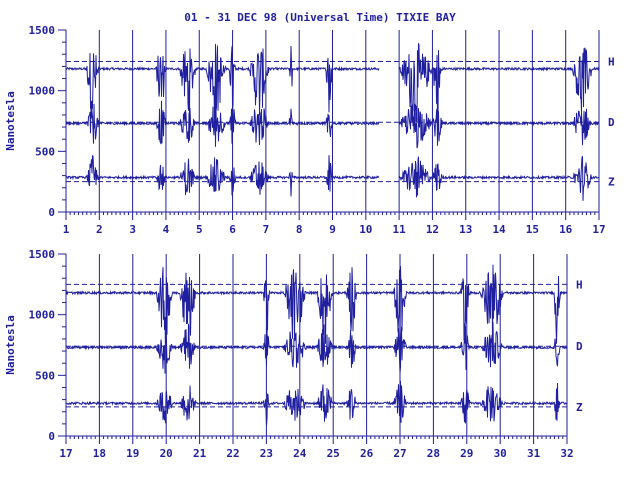  What do you see at coordinates (166, 229) in the screenshot?
I see `x-tick-label: 4` at bounding box center [166, 229].